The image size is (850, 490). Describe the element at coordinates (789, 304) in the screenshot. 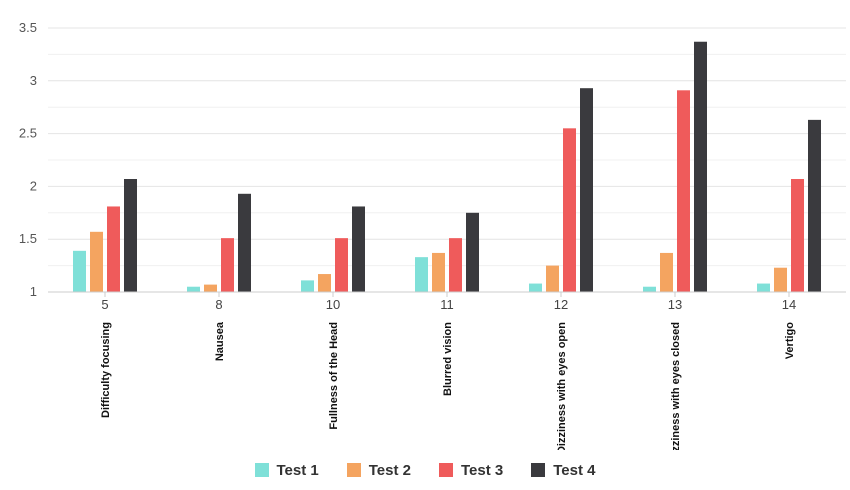

I see `x-tick-label: 14` at that location.